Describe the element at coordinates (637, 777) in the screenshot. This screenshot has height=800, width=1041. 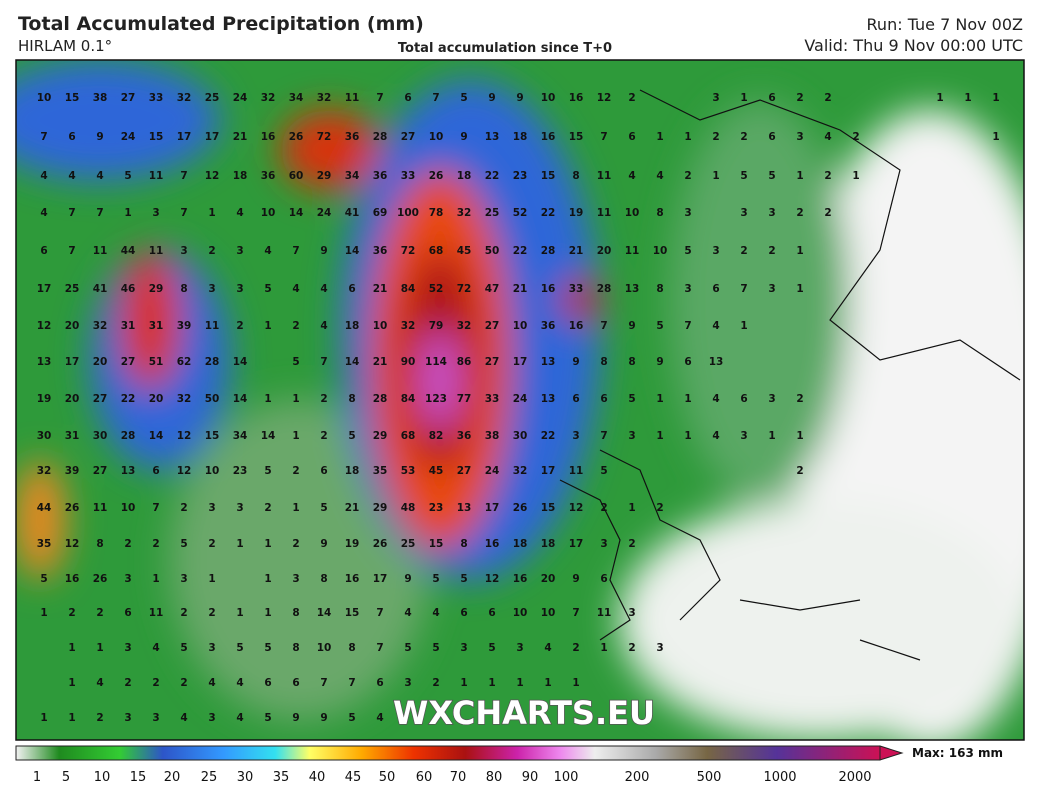
I see `legend-tick-label: 200` at that location.